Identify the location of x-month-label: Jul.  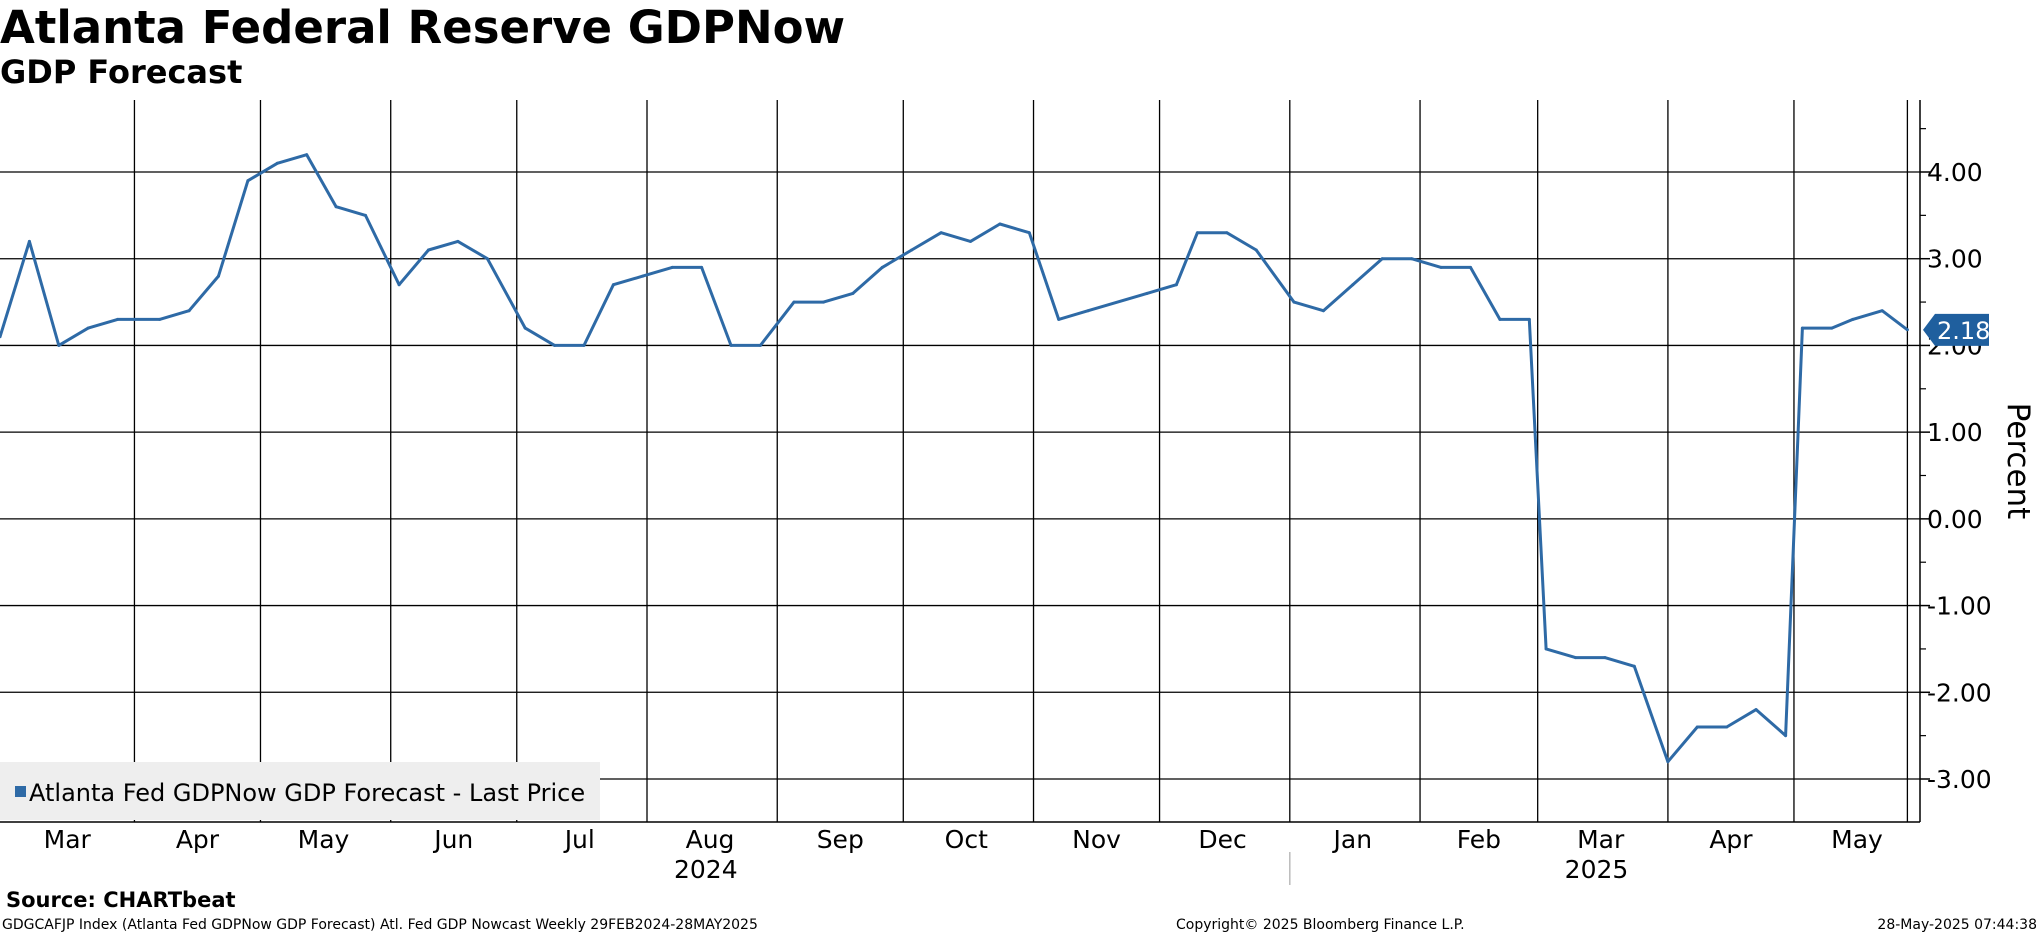
(579, 839).